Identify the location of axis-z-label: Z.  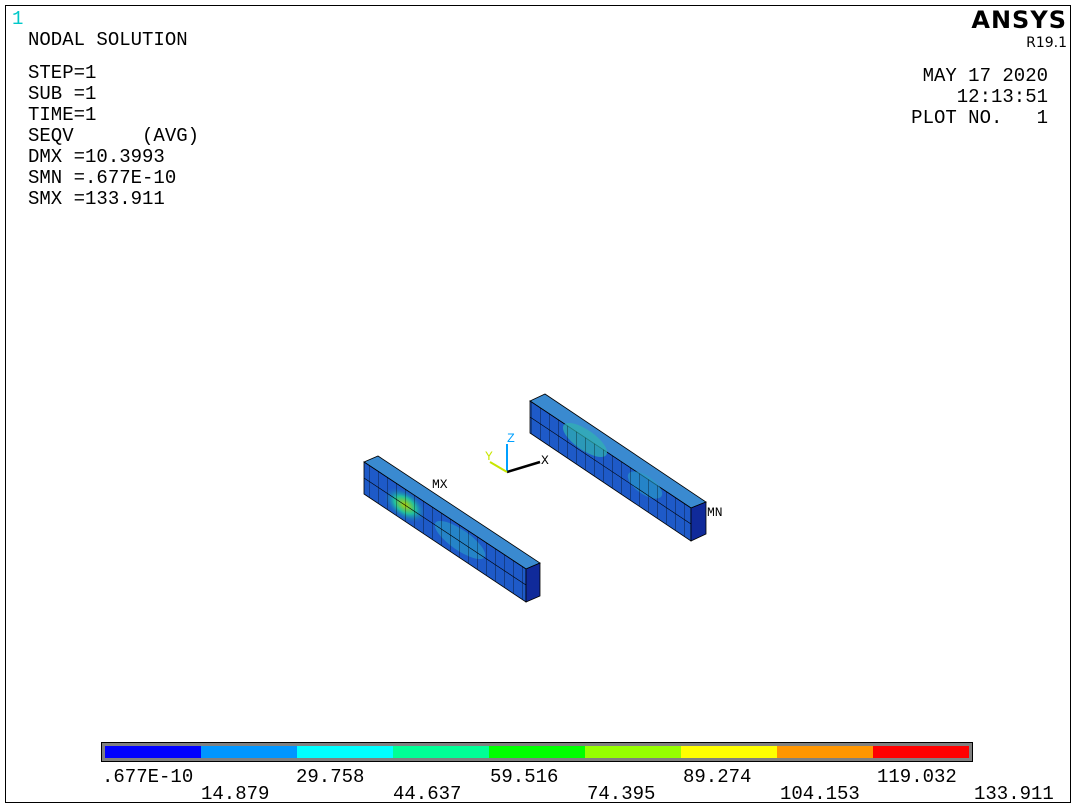
(511, 438).